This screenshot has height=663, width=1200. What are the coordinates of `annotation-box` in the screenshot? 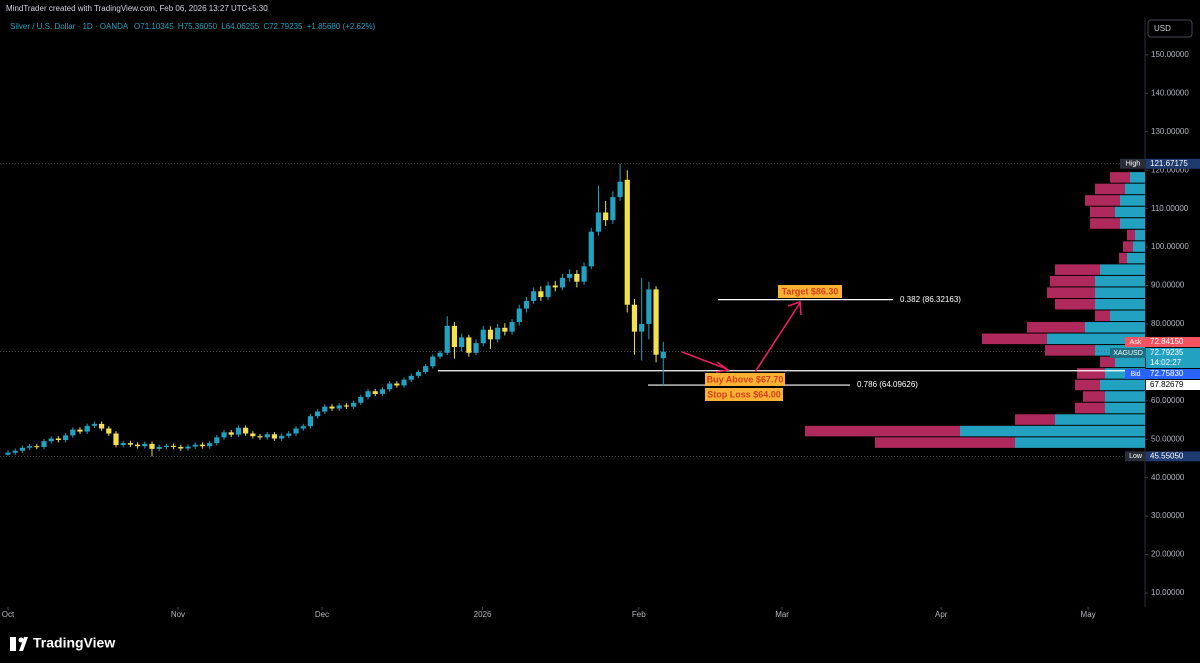 It's located at (744, 394).